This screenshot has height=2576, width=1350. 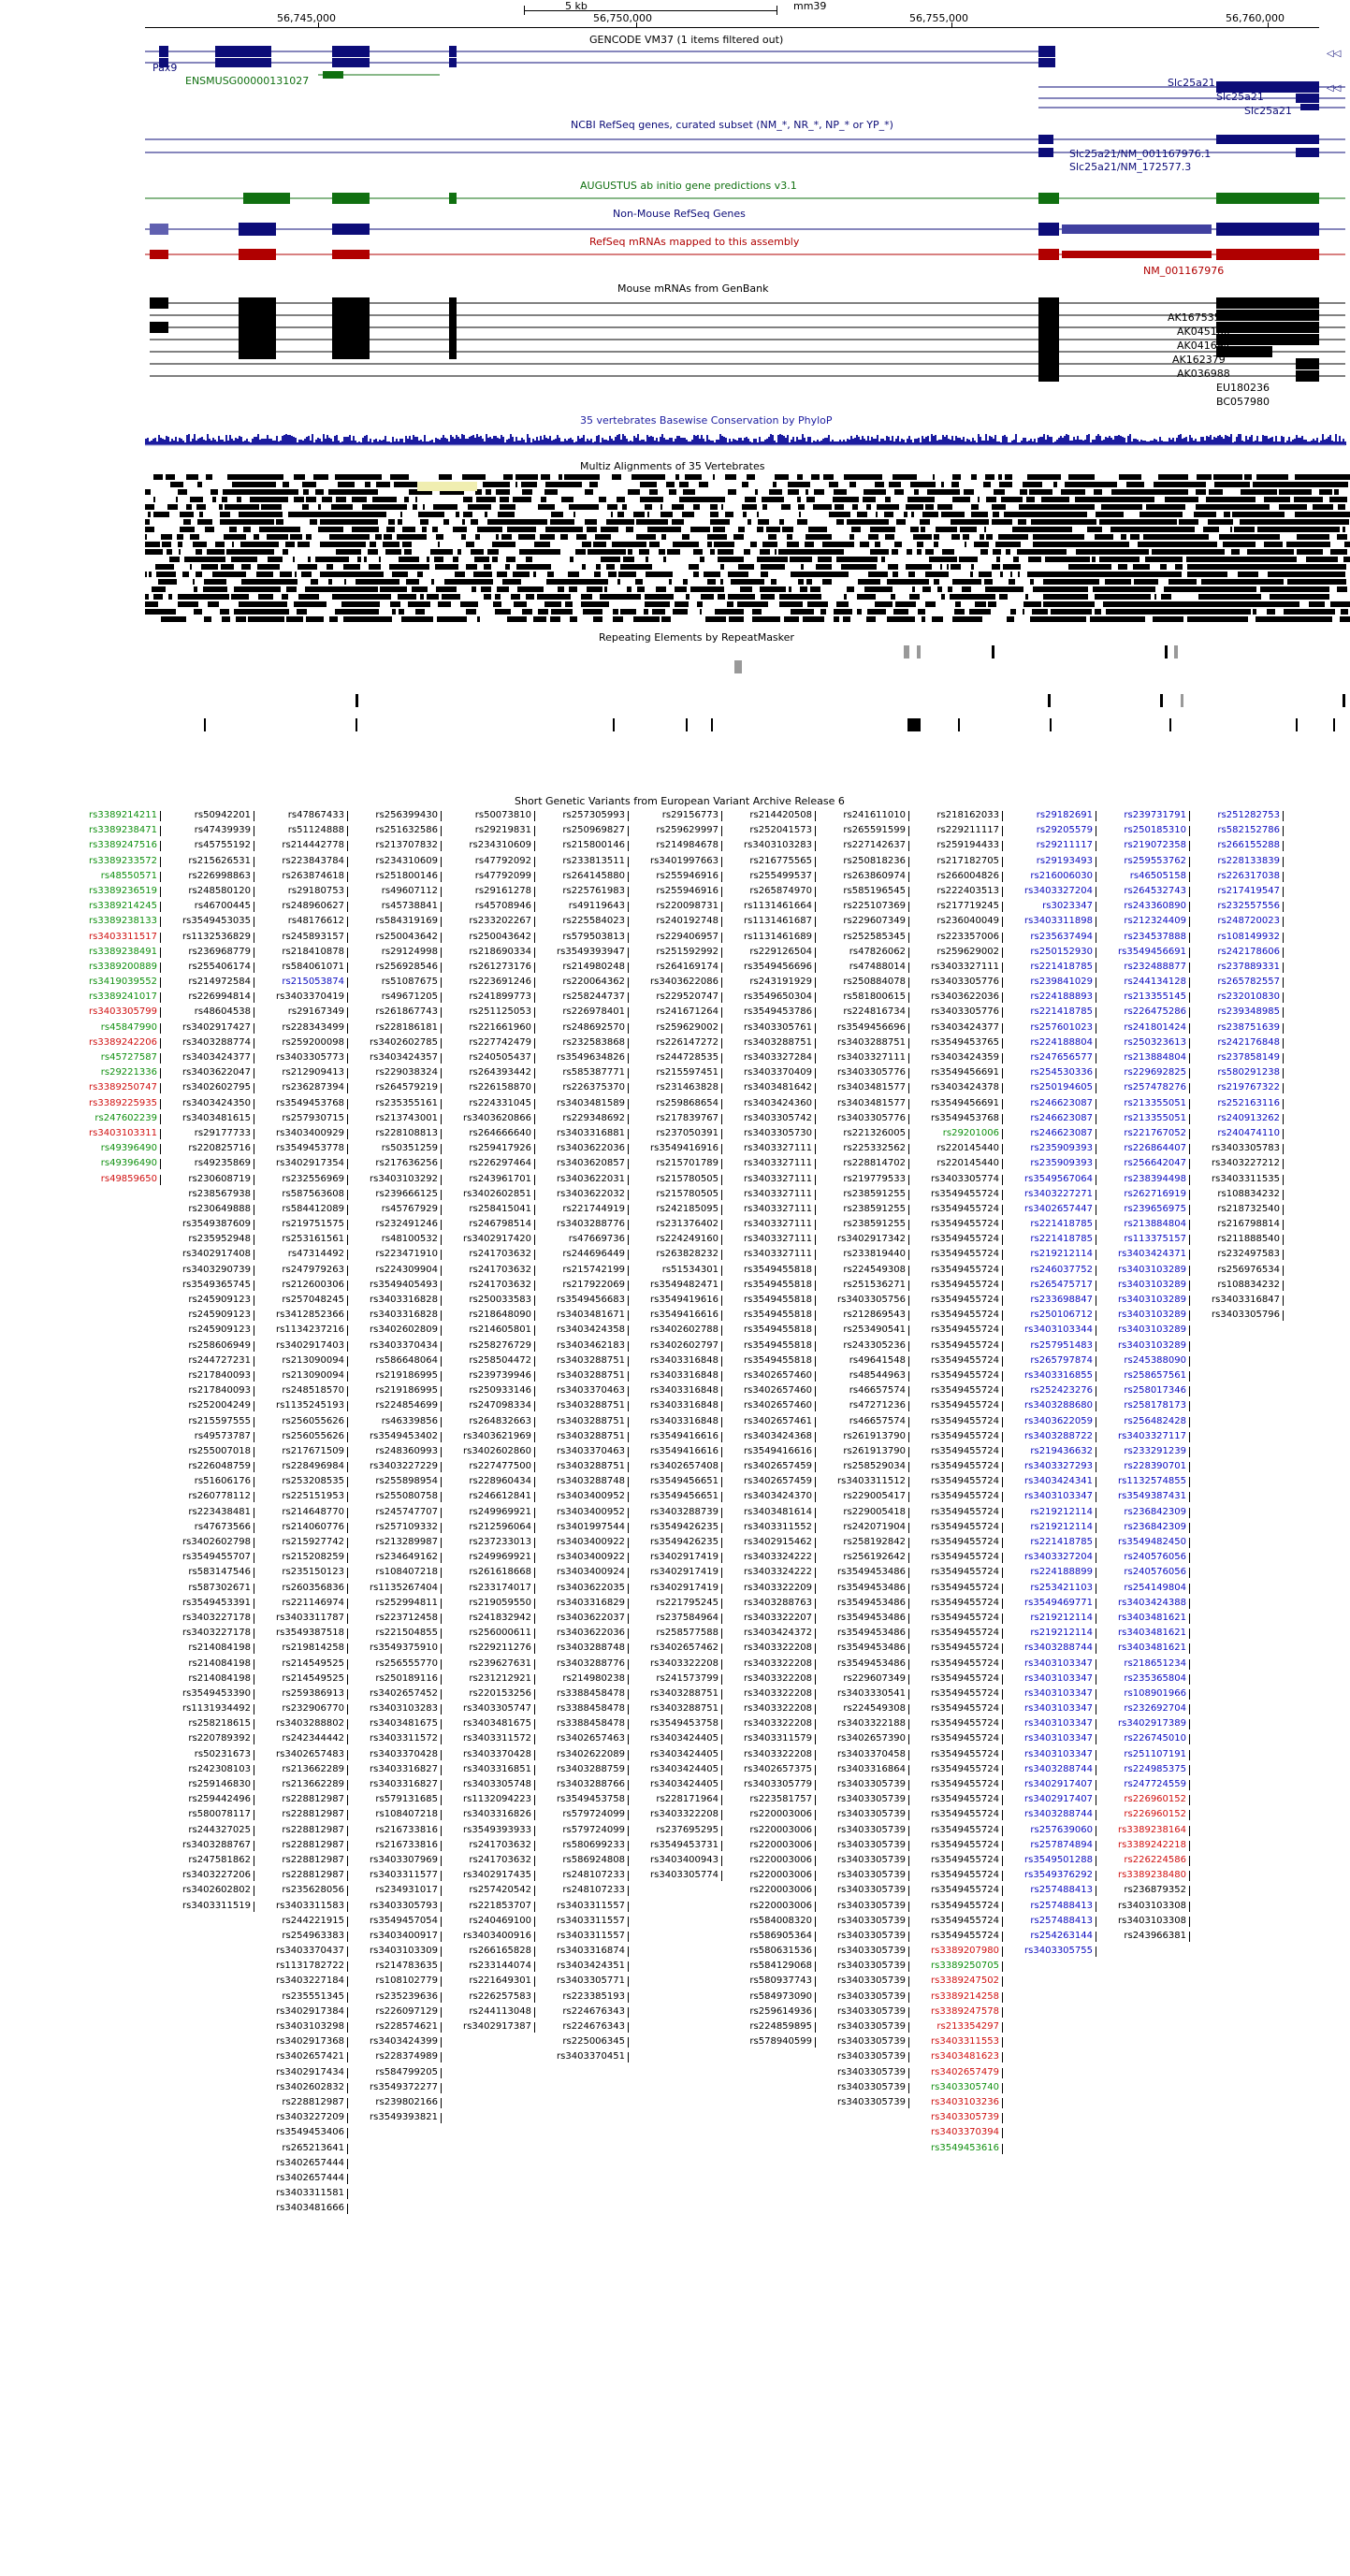 I want to click on variant-item: rs3388458478, so click(x=584, y=1693).